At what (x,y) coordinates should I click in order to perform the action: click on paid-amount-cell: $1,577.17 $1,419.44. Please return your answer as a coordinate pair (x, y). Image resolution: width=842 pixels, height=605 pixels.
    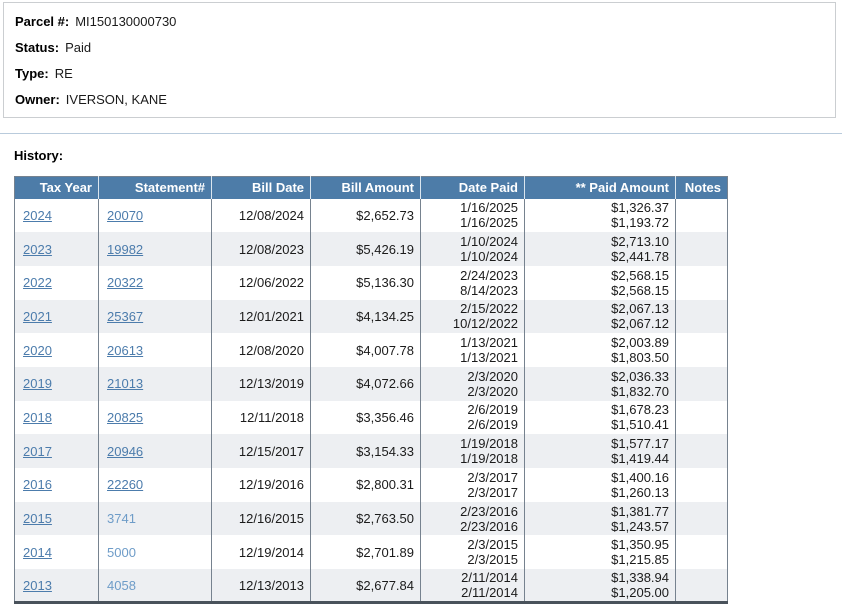
    Looking at the image, I should click on (600, 451).